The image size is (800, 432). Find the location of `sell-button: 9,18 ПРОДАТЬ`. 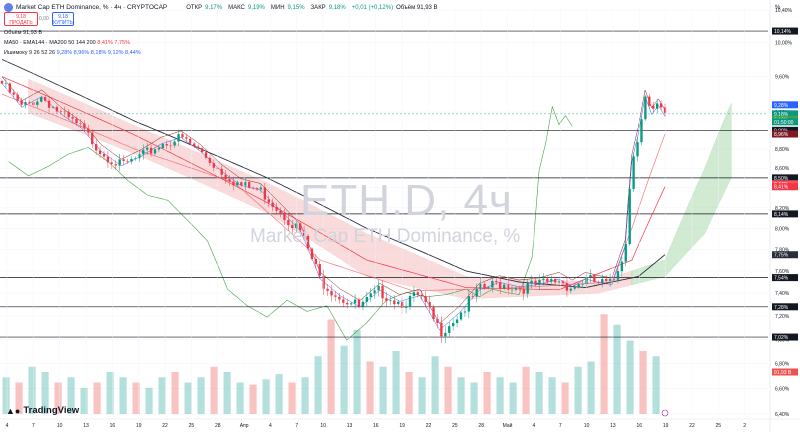

sell-button: 9,18 ПРОДАТЬ is located at coordinates (21, 19).